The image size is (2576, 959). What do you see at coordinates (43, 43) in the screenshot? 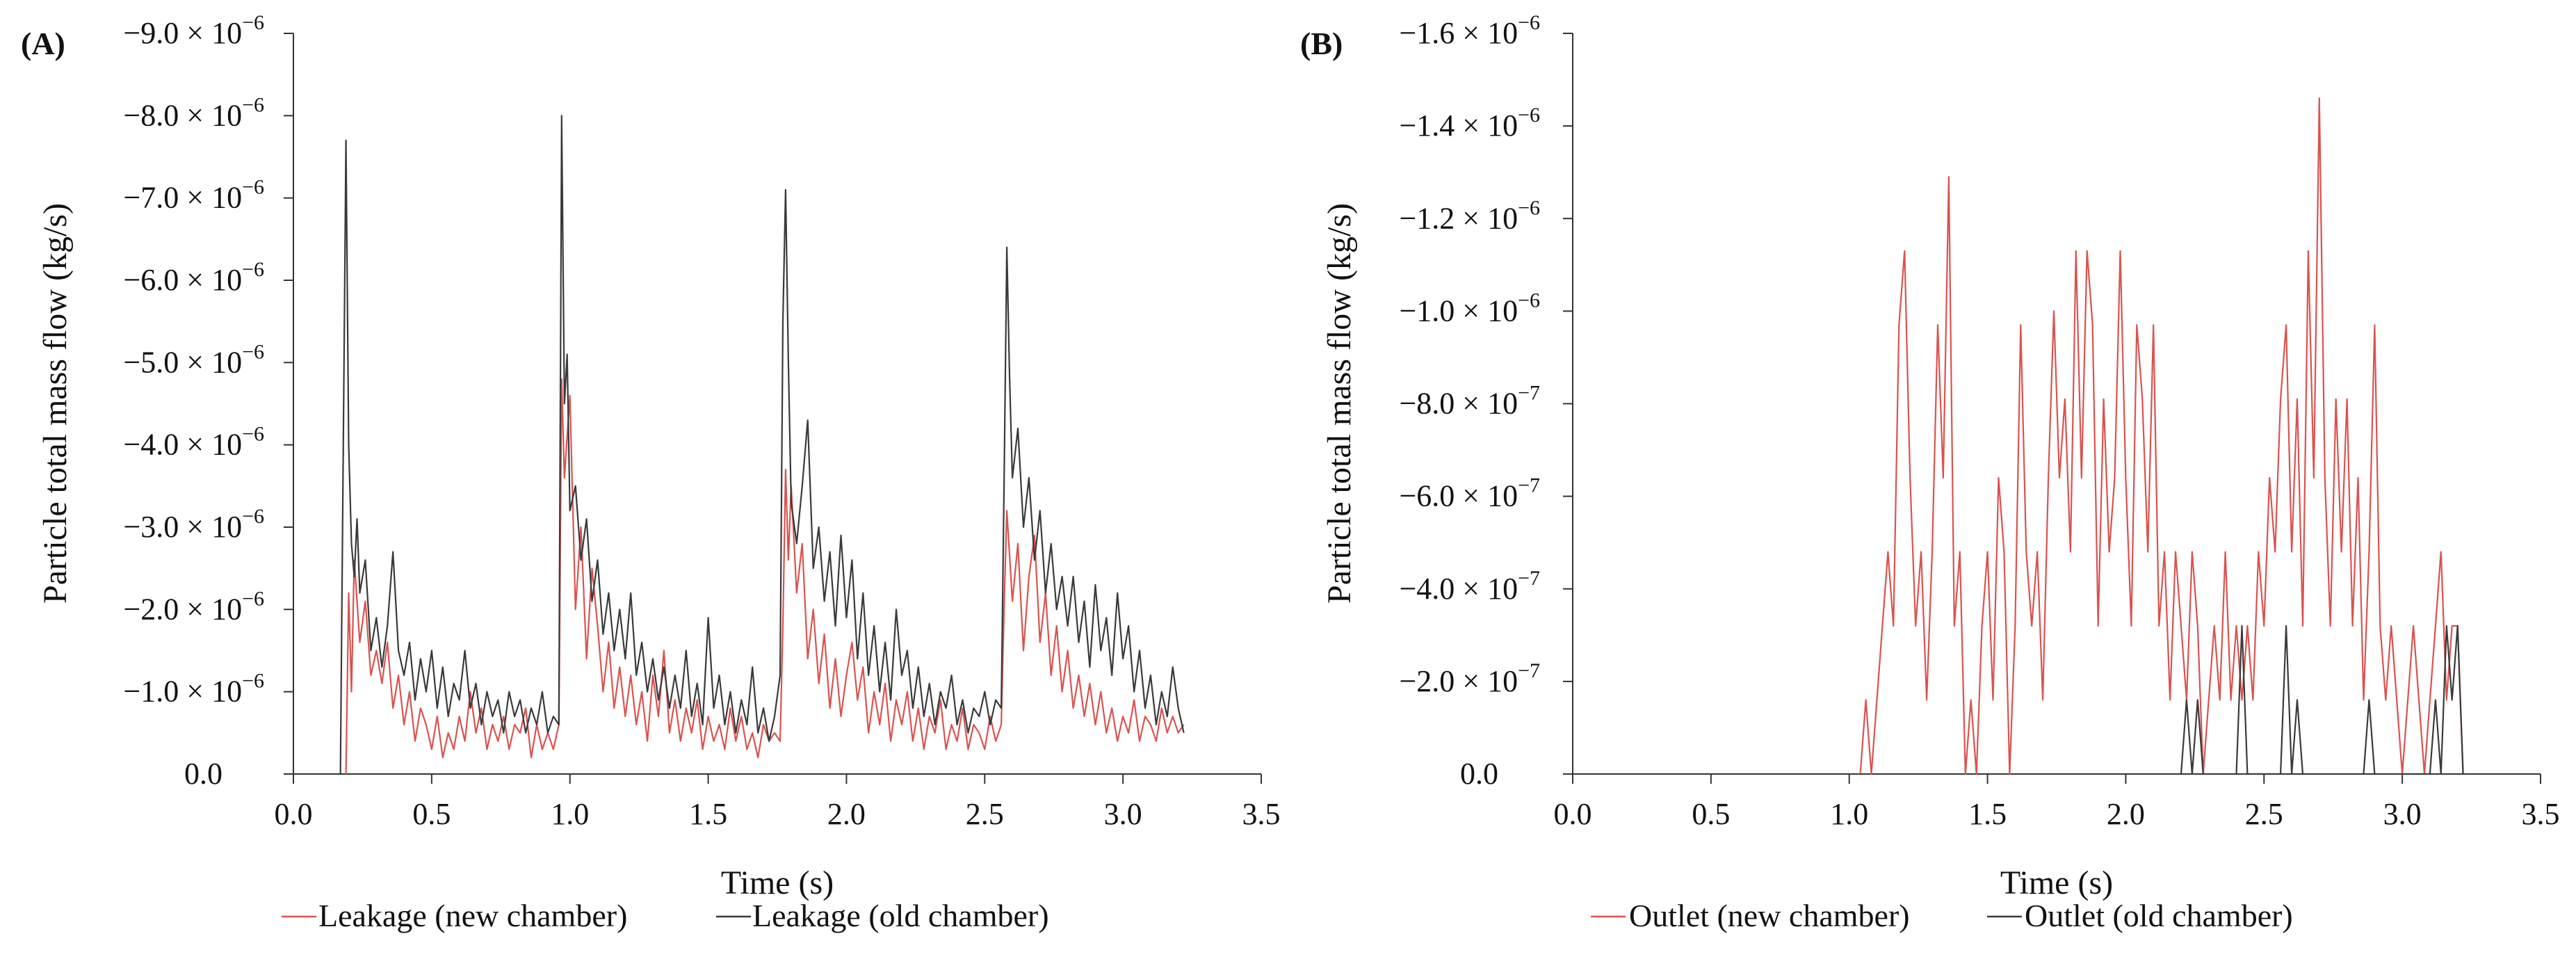
I see `panel-label: (A)` at bounding box center [43, 43].